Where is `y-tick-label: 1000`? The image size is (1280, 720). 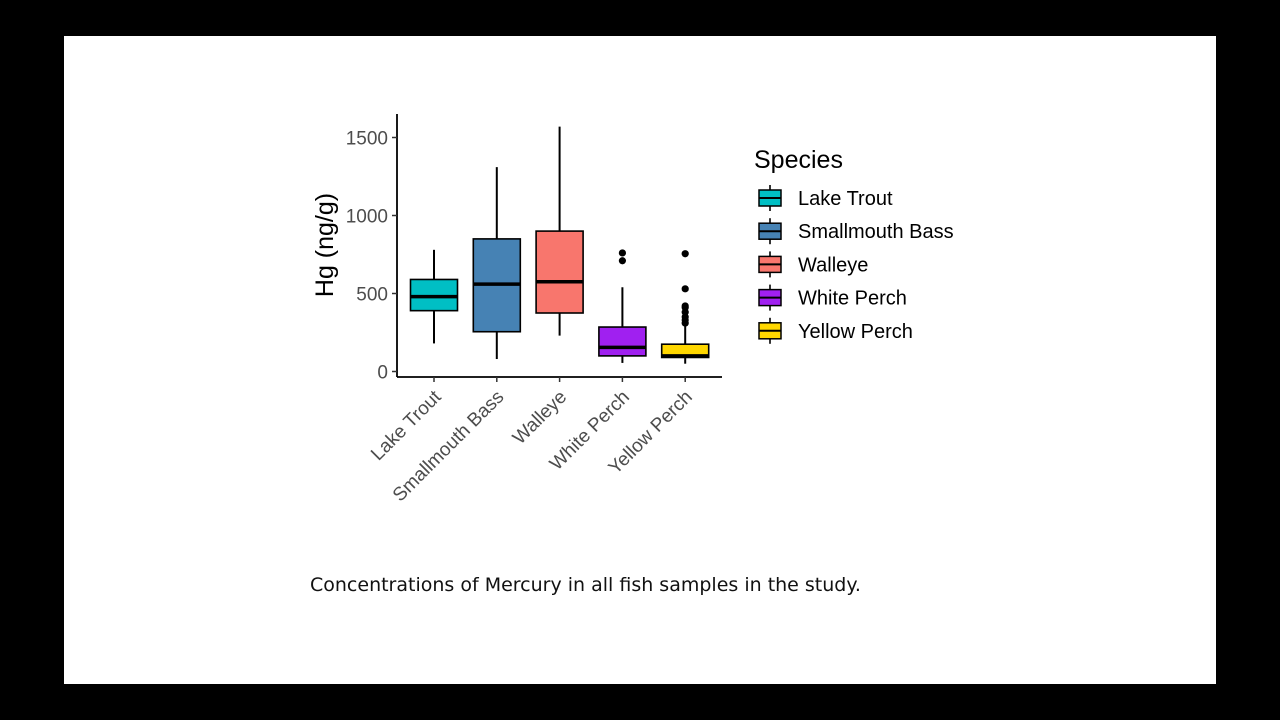
y-tick-label: 1000 is located at coordinates (367, 217).